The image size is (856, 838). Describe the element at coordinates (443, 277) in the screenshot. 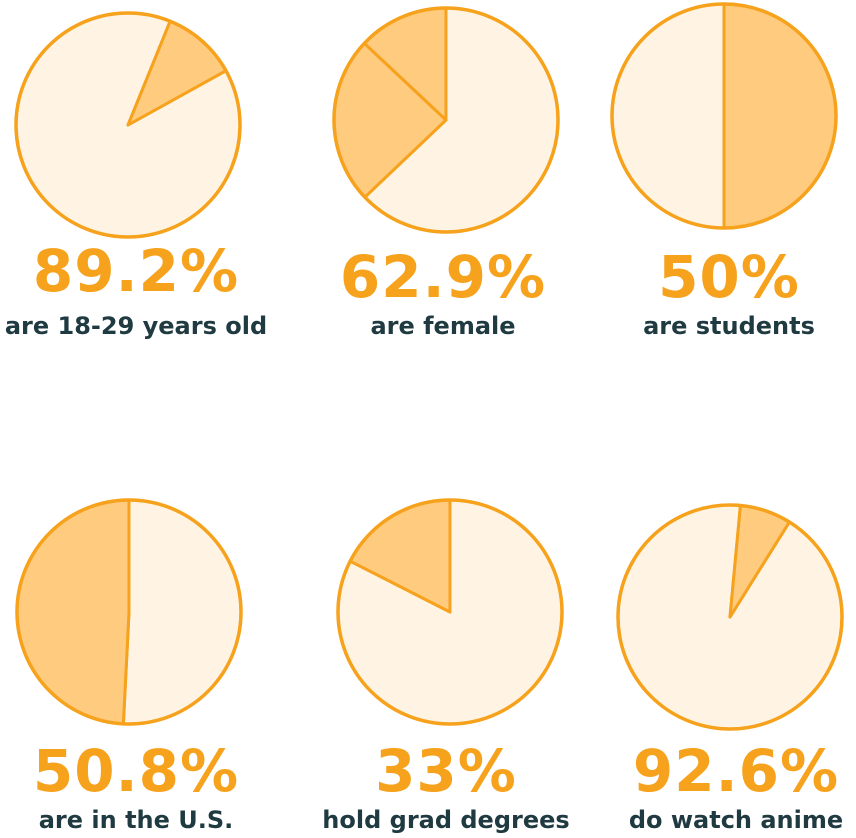

I see `percent-value: 62.9%` at that location.